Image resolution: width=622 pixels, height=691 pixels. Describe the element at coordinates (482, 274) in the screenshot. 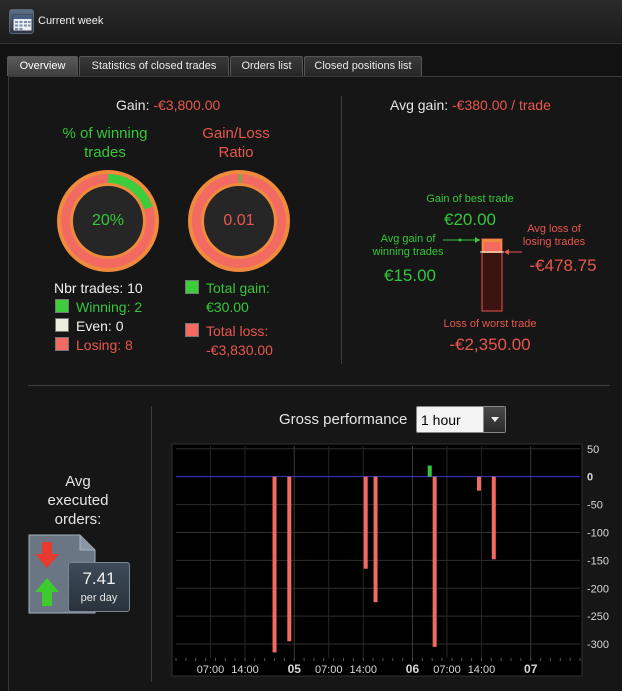

I see `trade-range-bar` at that location.